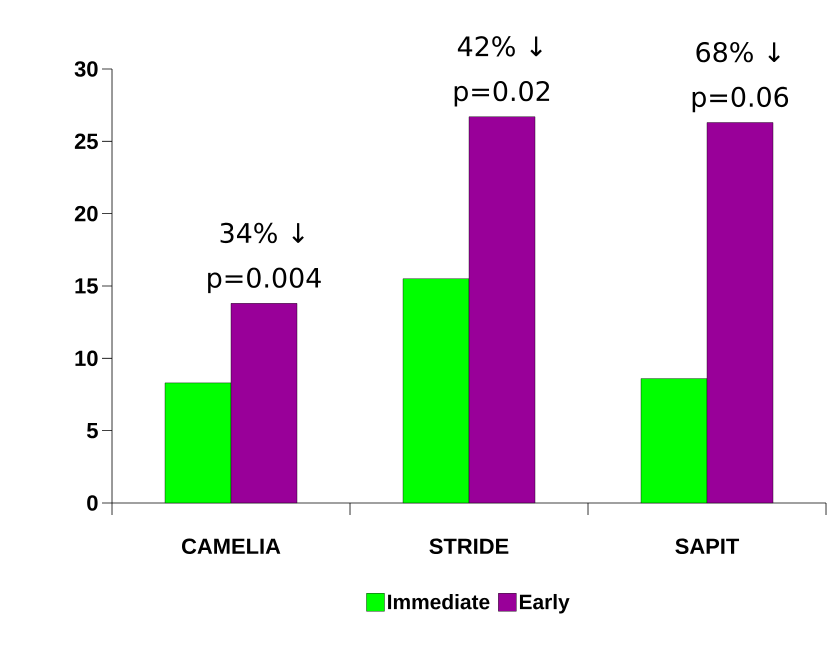  Describe the element at coordinates (500, 46) in the screenshot. I see `annotation: 42% ↓` at that location.